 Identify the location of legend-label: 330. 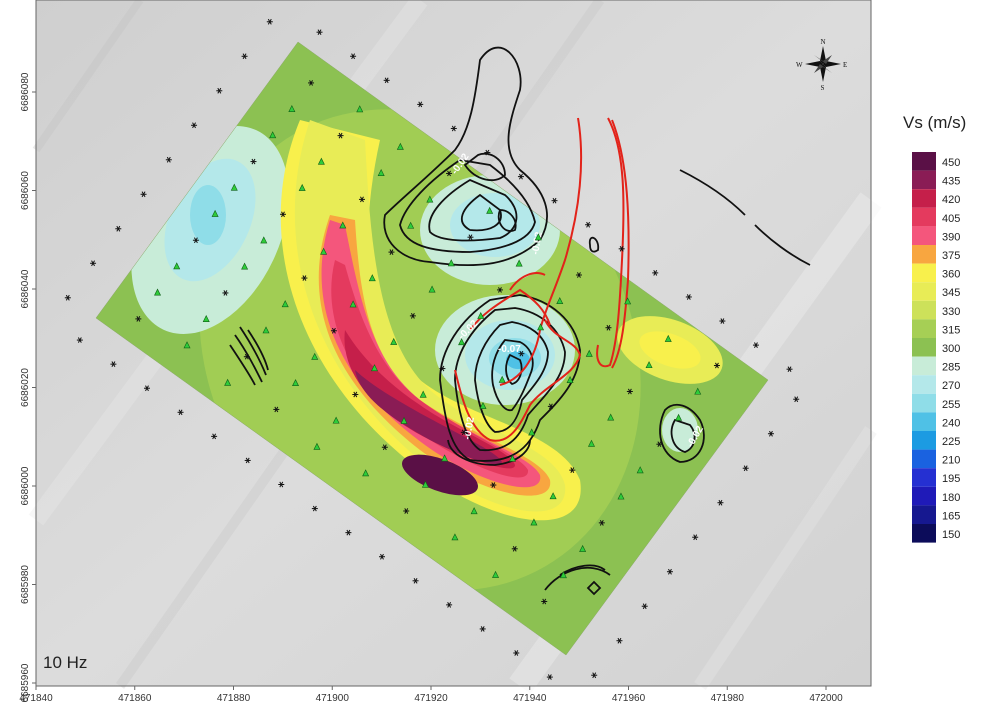
(951, 312).